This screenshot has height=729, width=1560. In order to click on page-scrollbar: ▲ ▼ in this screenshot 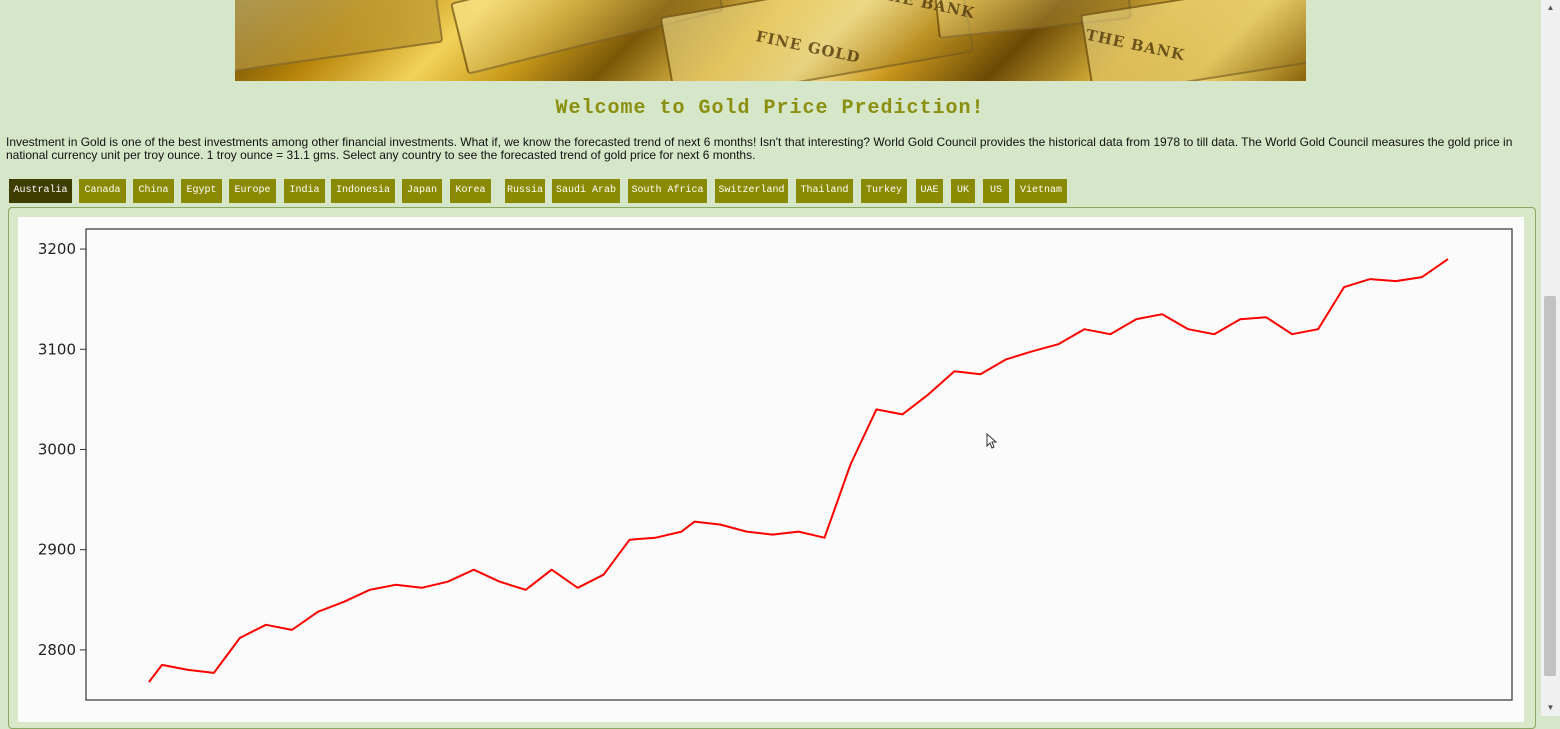, I will do `click(1550, 358)`.